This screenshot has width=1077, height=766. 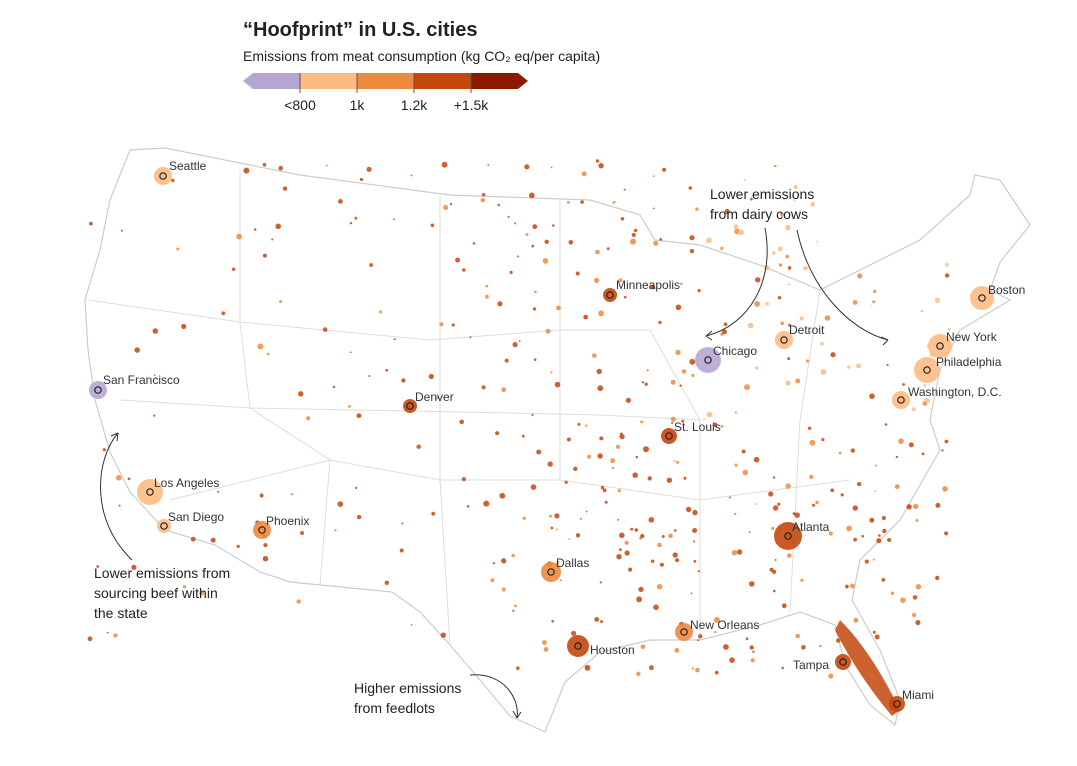 I want to click on city-area, so click(x=982, y=298).